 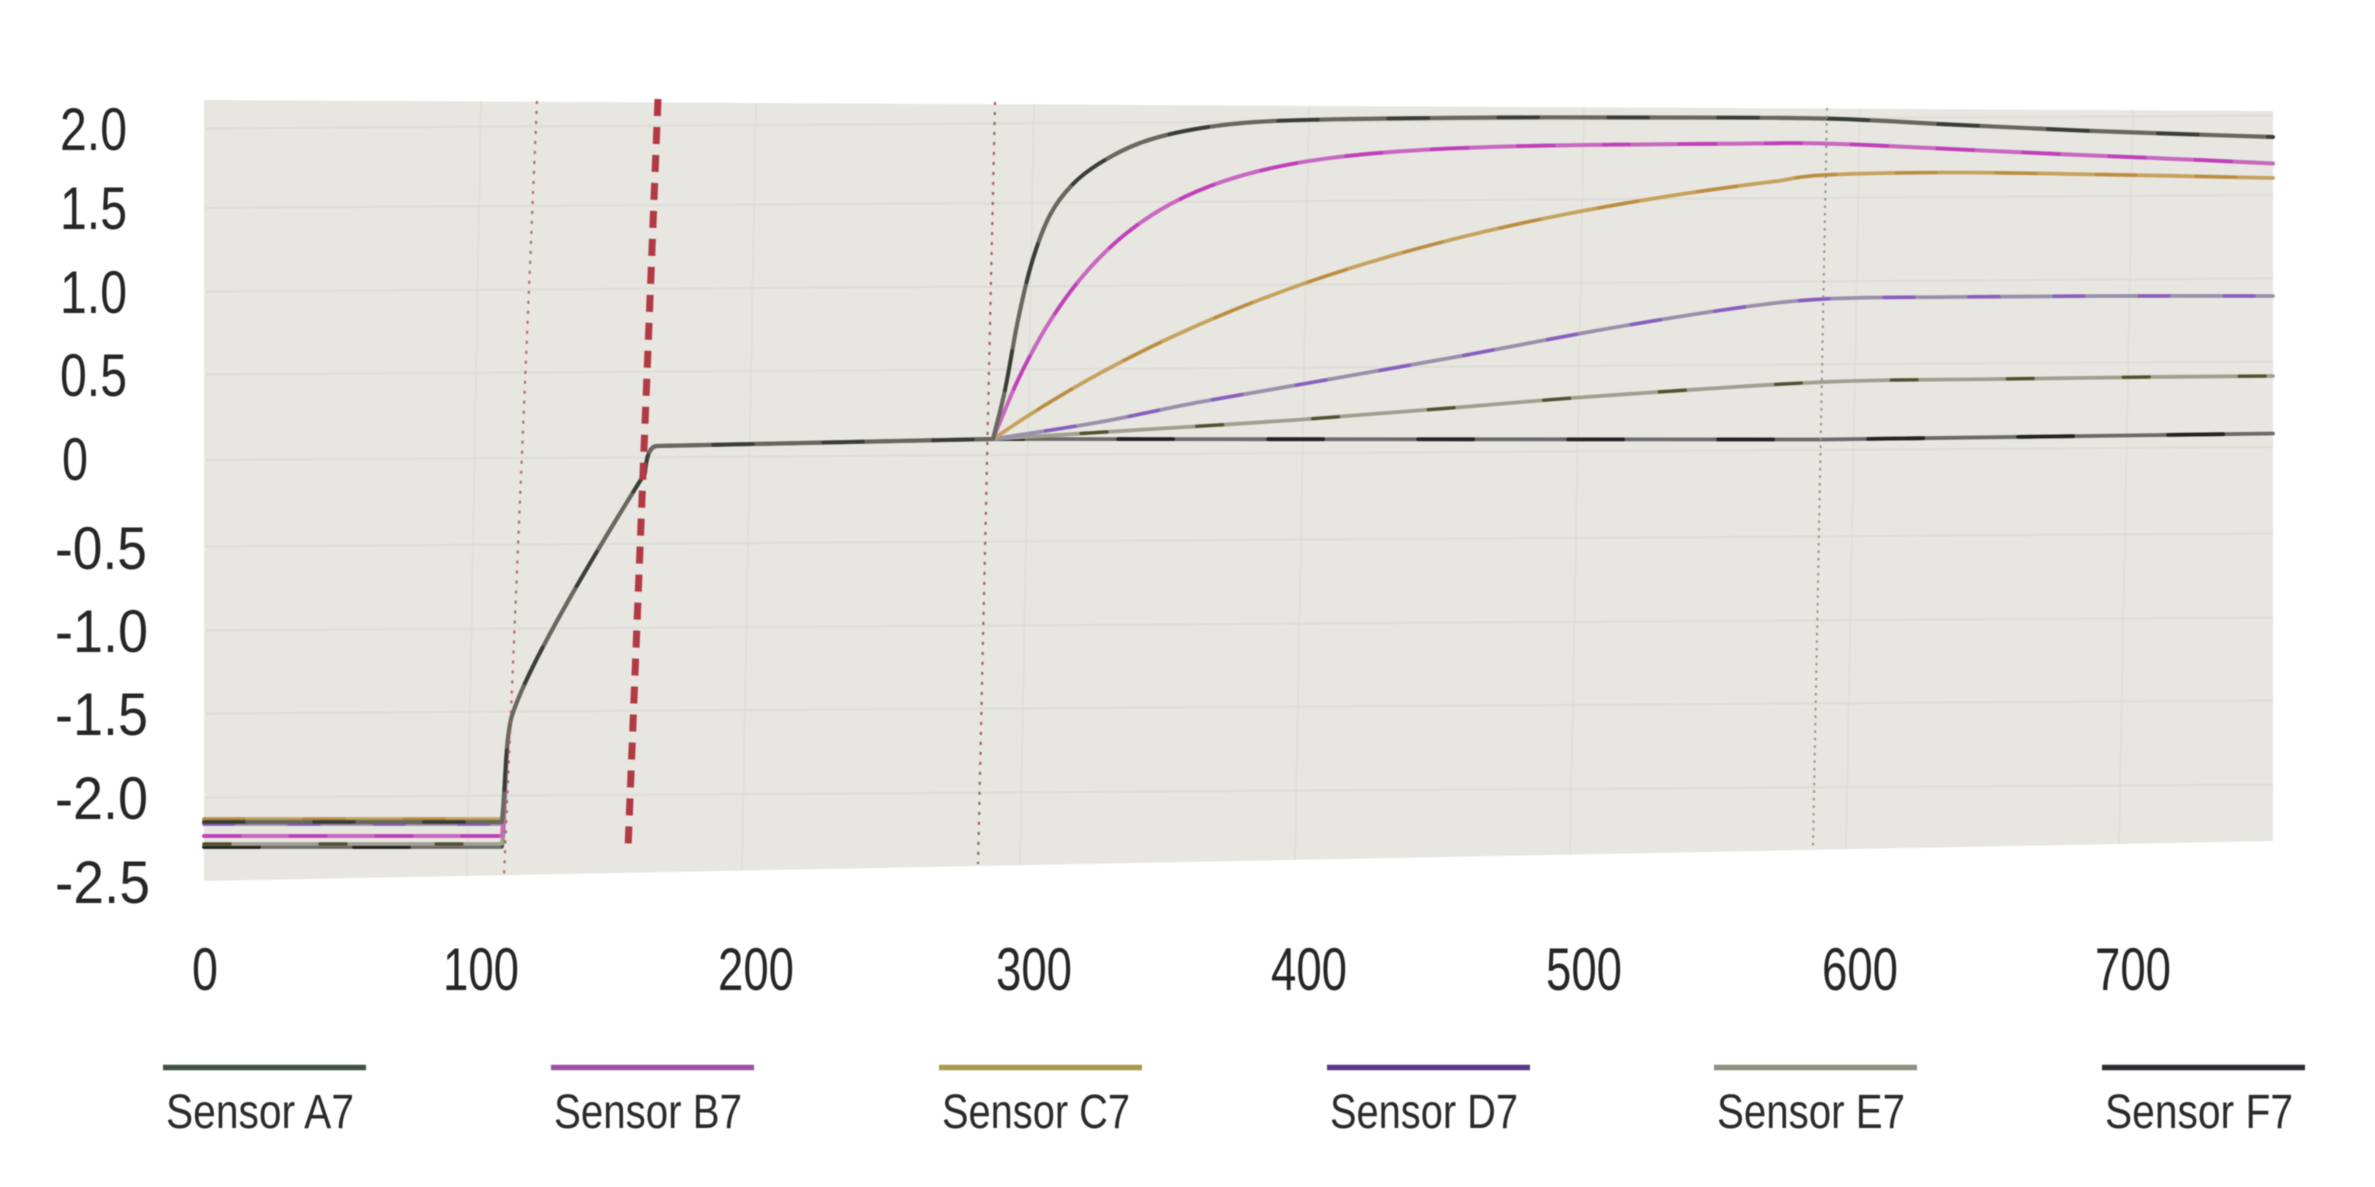 I want to click on svg-text: Sensor A7, so click(x=260, y=1112).